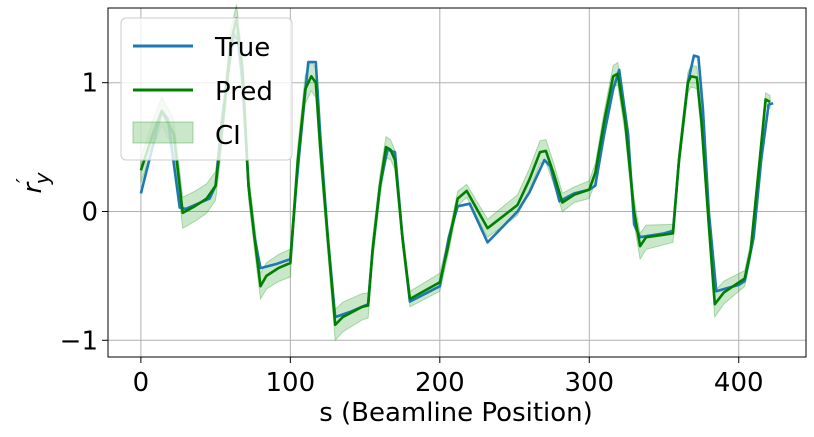 The image size is (814, 437). I want to click on legend: True Pred CI, so click(206, 89).